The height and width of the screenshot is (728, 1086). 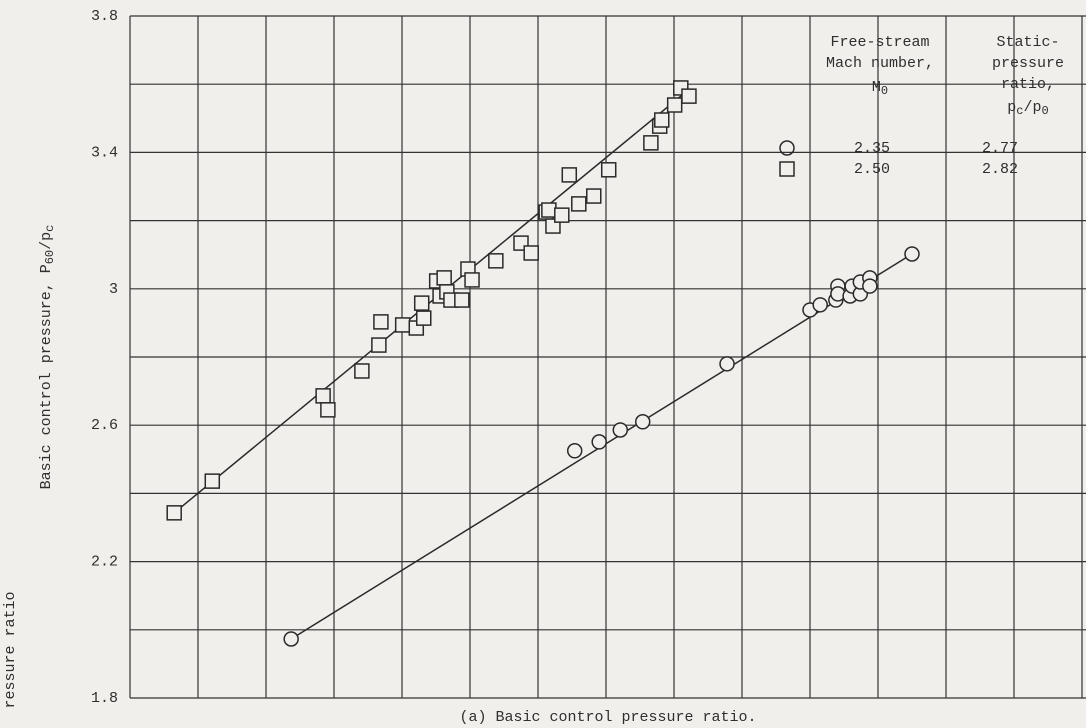 I want to click on caption: (a) Basic control pressure ratio., so click(x=607, y=717).